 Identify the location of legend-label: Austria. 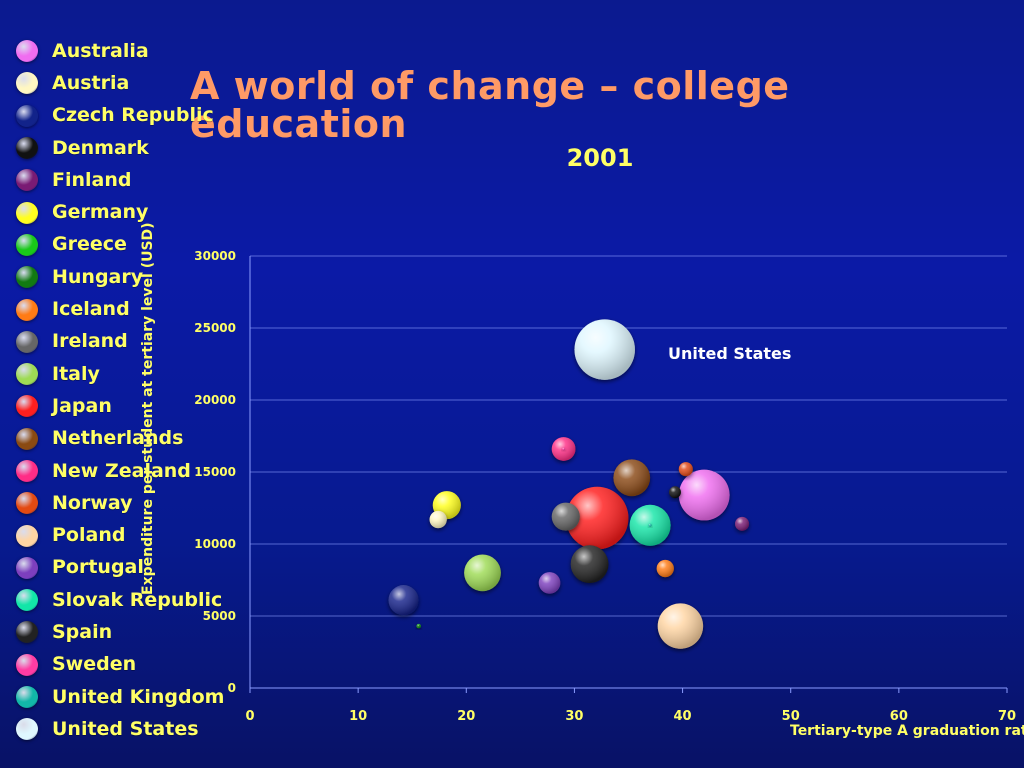
(91, 82).